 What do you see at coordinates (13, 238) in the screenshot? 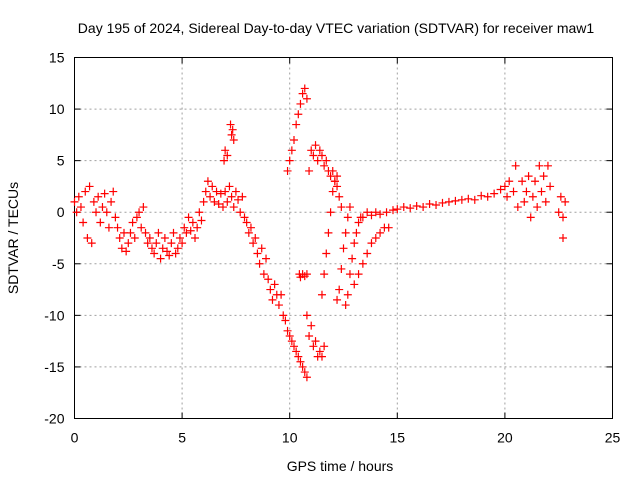
I see `y-axis-label: SDTVAR / TECUs` at bounding box center [13, 238].